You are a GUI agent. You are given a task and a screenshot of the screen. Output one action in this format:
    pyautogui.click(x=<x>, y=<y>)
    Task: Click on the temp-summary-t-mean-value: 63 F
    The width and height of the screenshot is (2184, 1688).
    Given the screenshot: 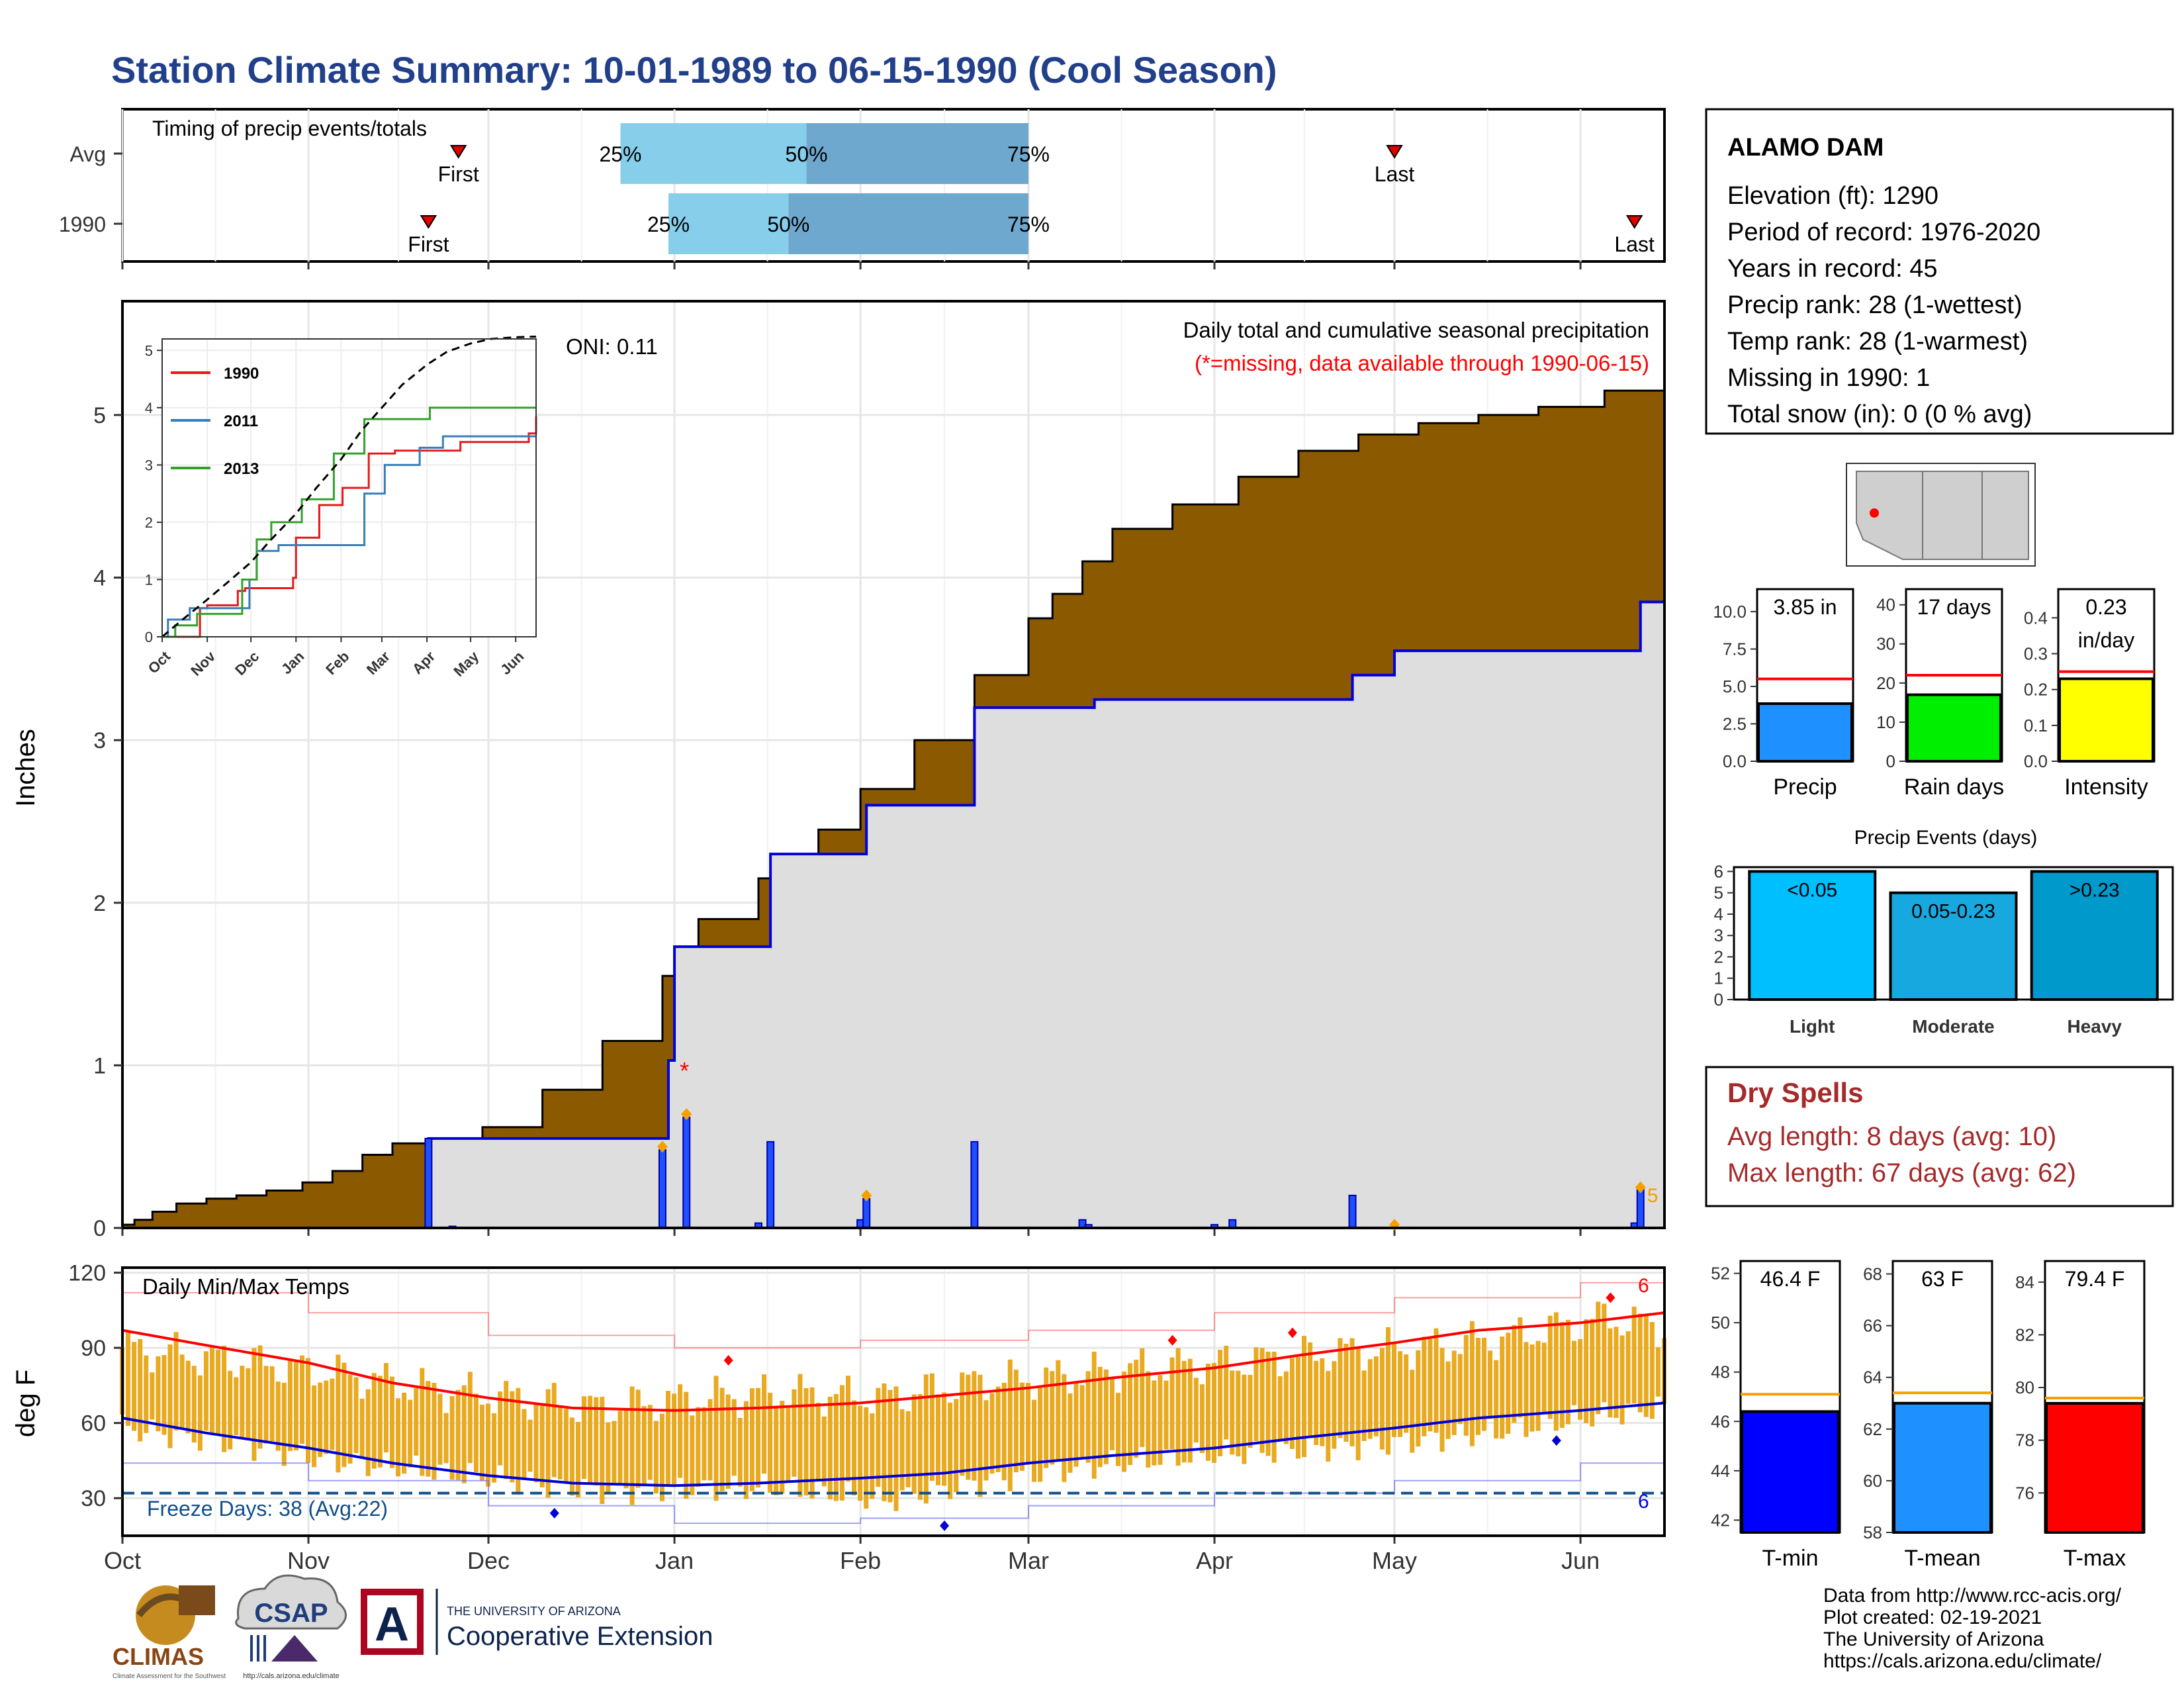 What is the action you would take?
    pyautogui.click(x=1942, y=1279)
    